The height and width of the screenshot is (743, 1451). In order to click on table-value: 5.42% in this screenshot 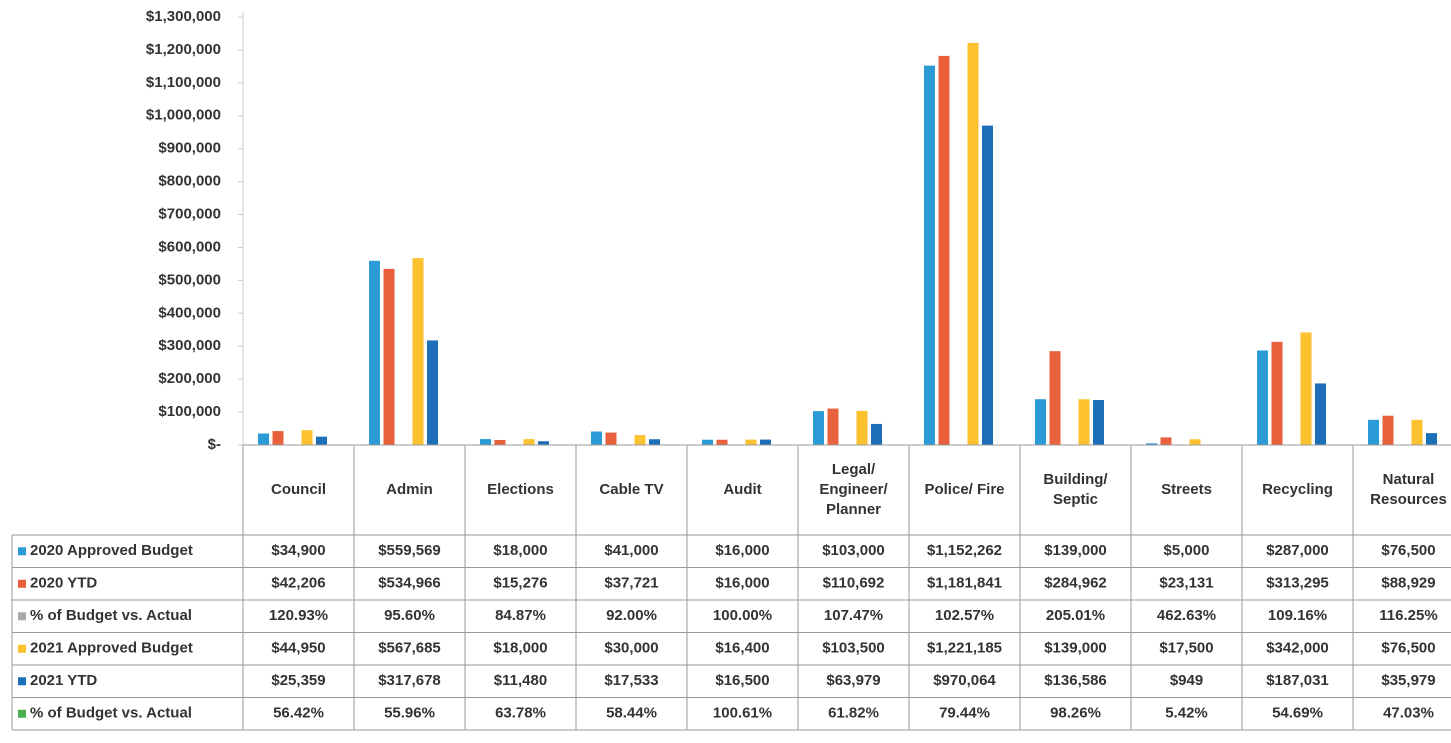, I will do `click(1186, 713)`.